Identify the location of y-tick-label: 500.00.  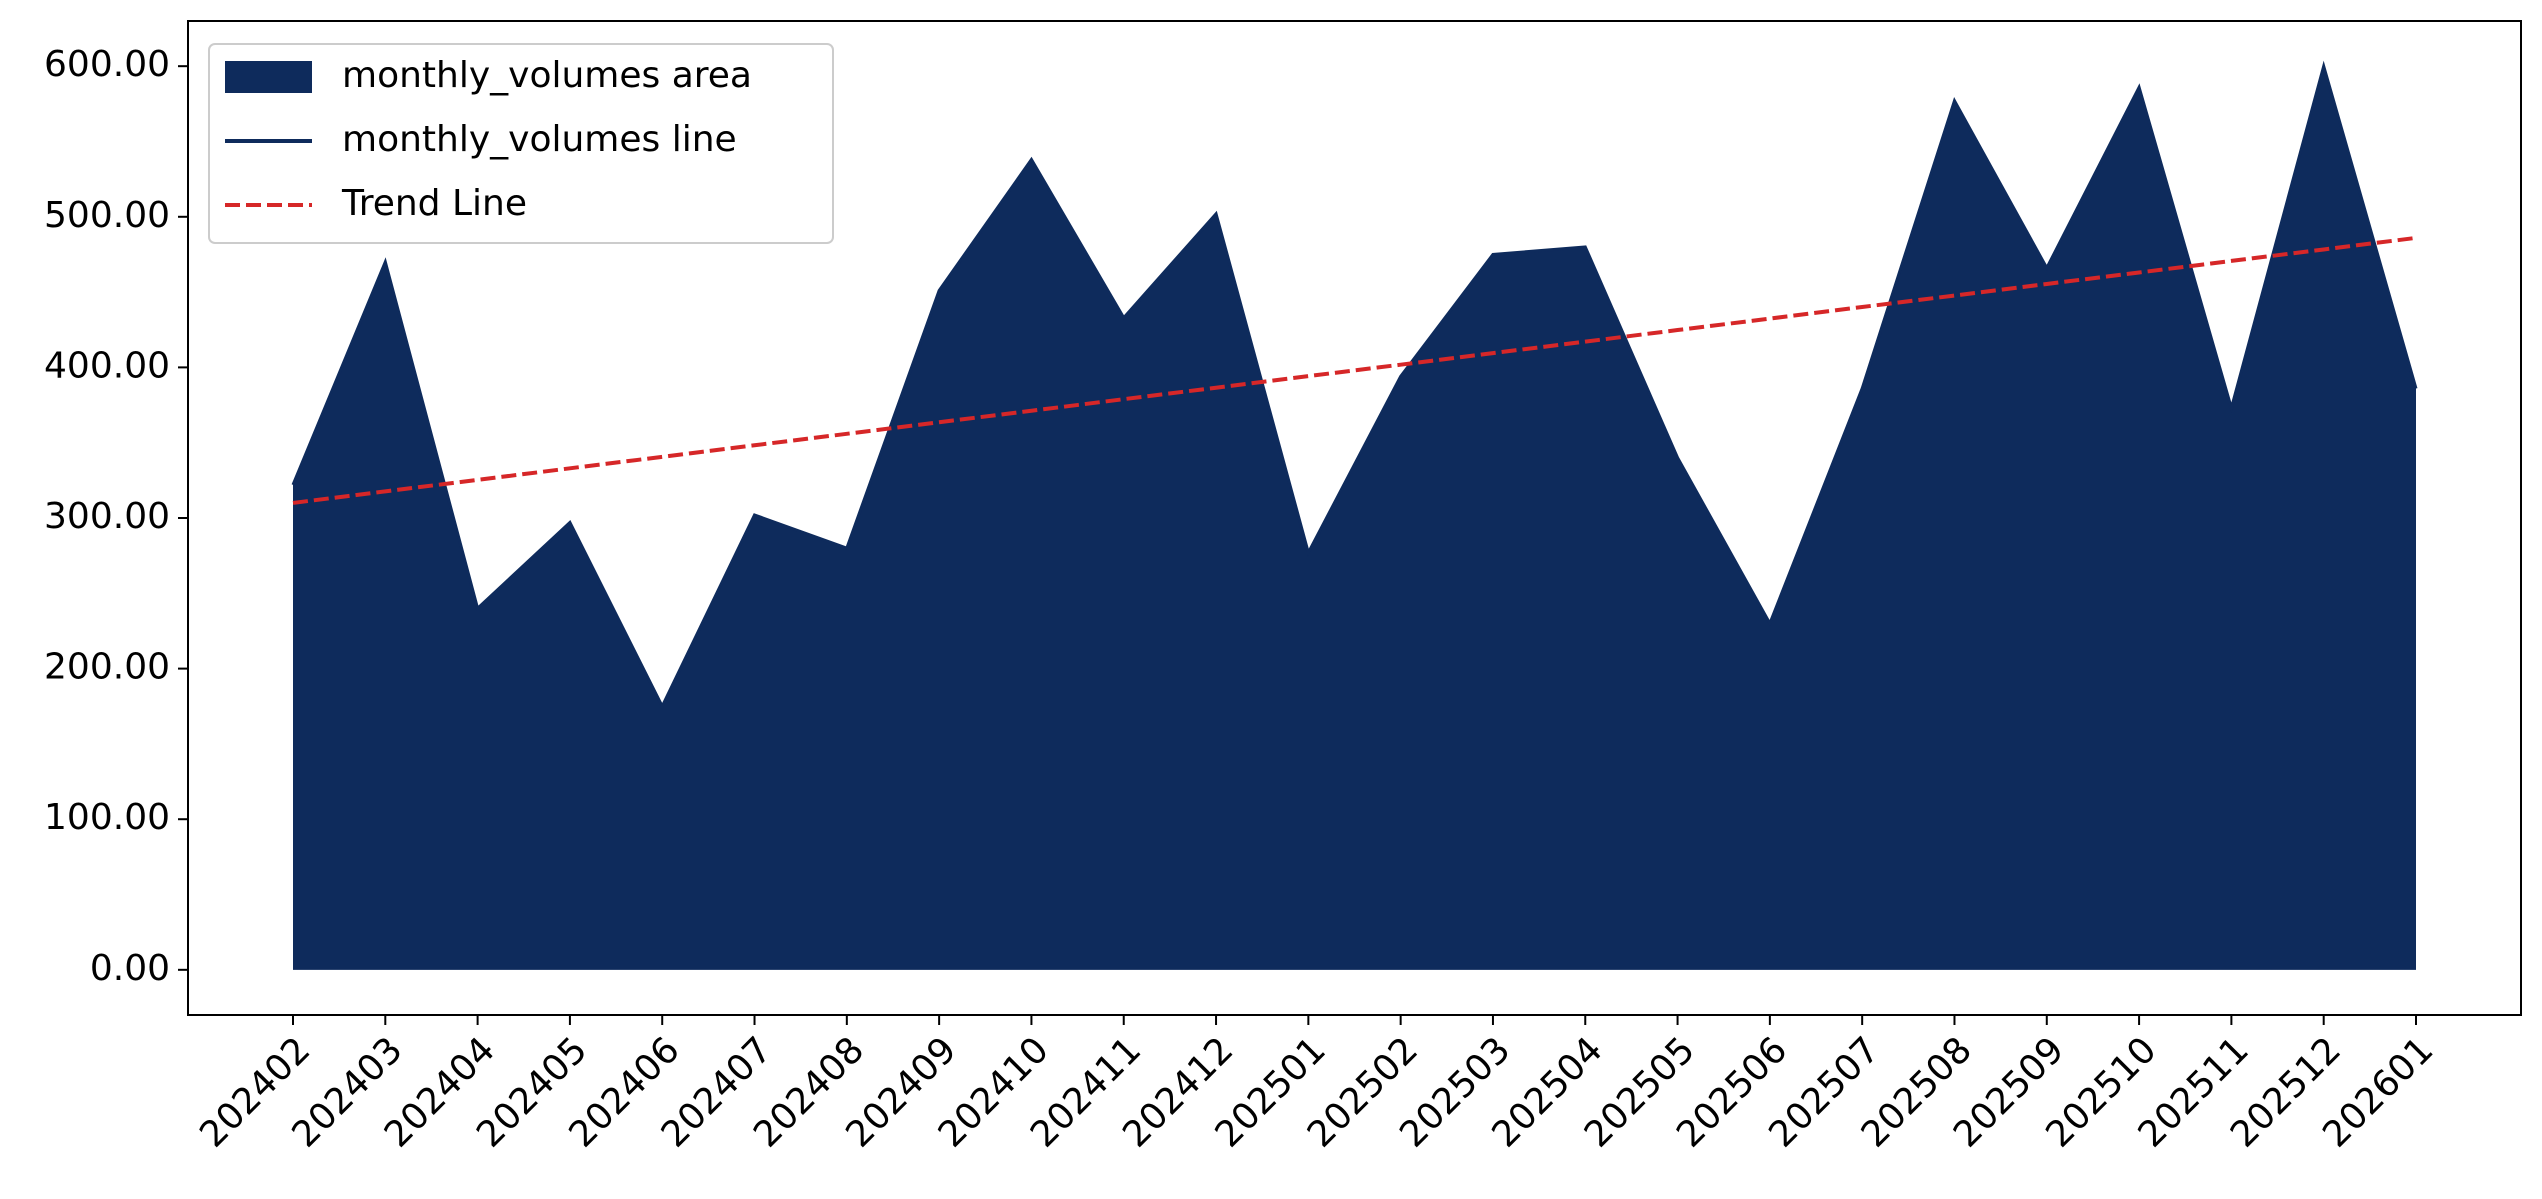
(107, 215).